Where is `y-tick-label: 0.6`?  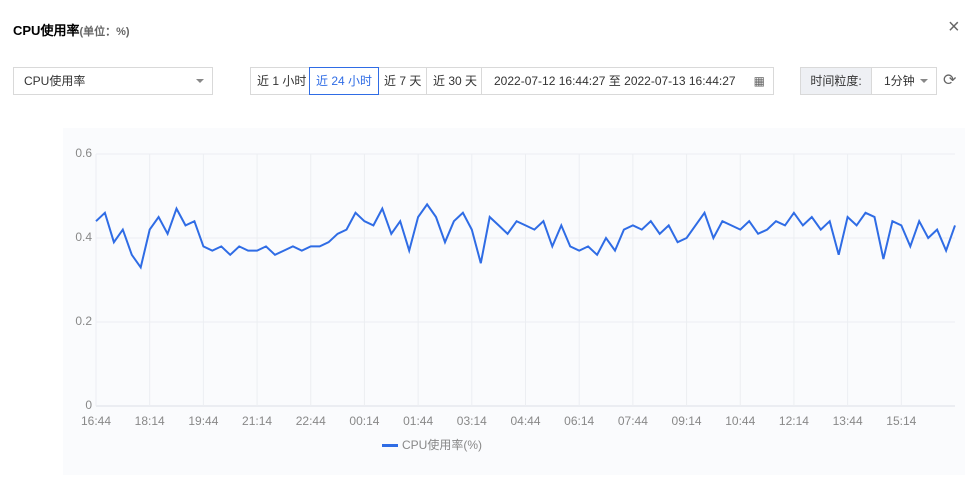 y-tick-label: 0.6 is located at coordinates (83, 153).